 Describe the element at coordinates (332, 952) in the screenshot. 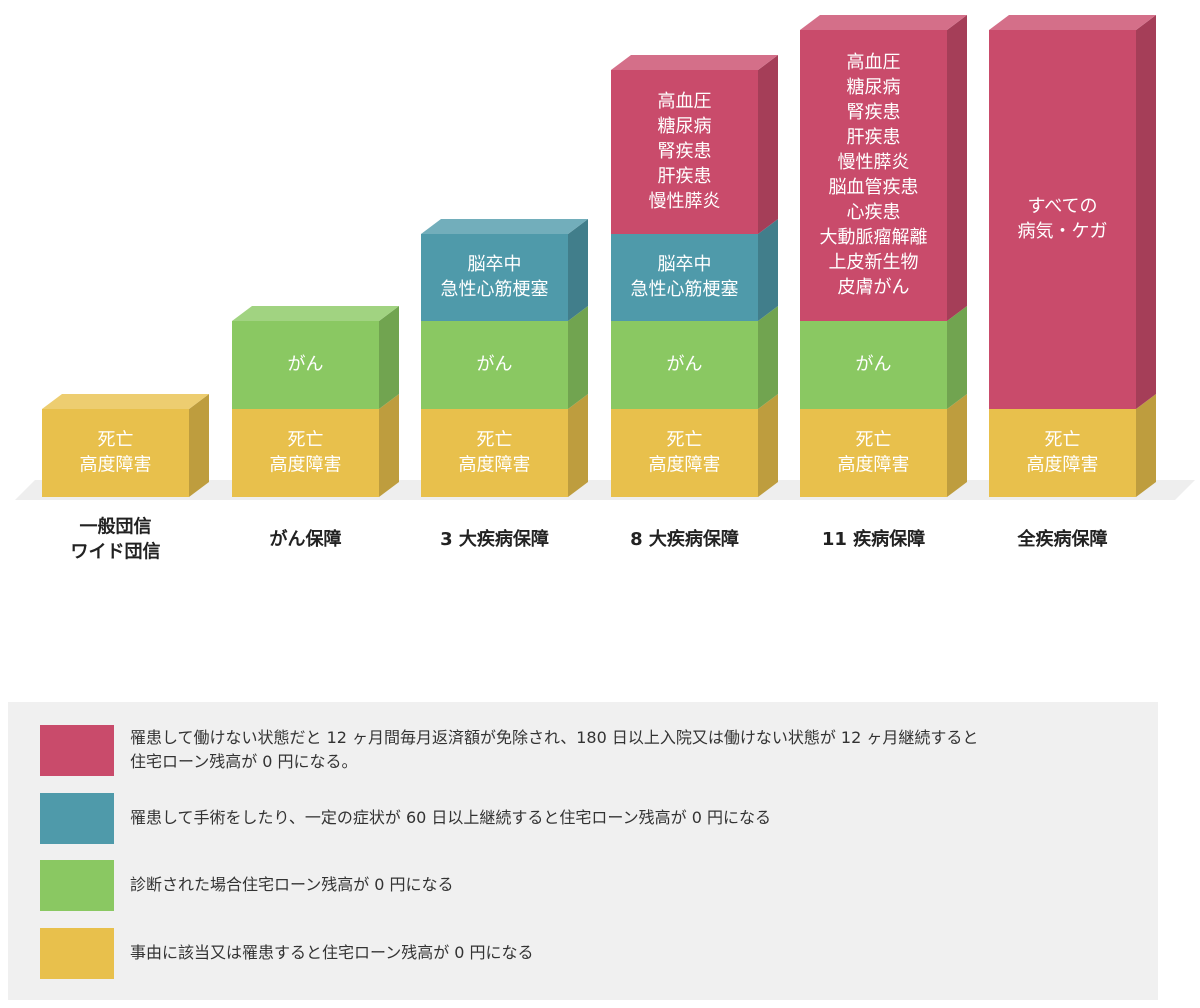

I see `legend-text: 事由に該当又は罹患すると住宅ローン残高が 0 円になる` at that location.